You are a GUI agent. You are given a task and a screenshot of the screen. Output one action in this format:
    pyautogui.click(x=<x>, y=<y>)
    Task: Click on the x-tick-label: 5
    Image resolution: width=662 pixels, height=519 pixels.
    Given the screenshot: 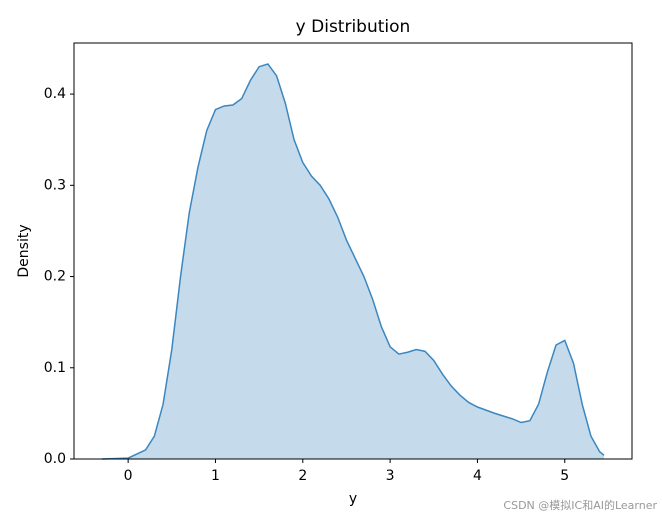 What is the action you would take?
    pyautogui.click(x=564, y=476)
    